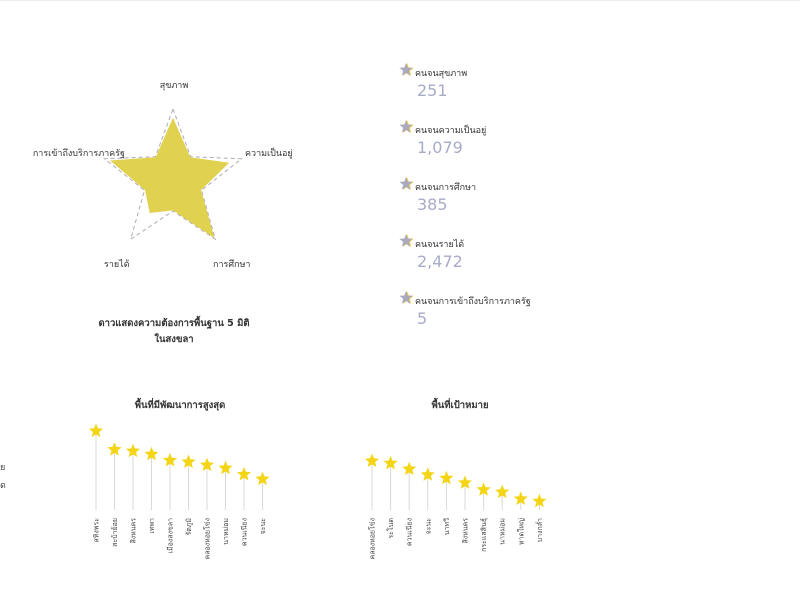  What do you see at coordinates (97, 530) in the screenshot?
I see `category-label: สทิงพระ` at bounding box center [97, 530].